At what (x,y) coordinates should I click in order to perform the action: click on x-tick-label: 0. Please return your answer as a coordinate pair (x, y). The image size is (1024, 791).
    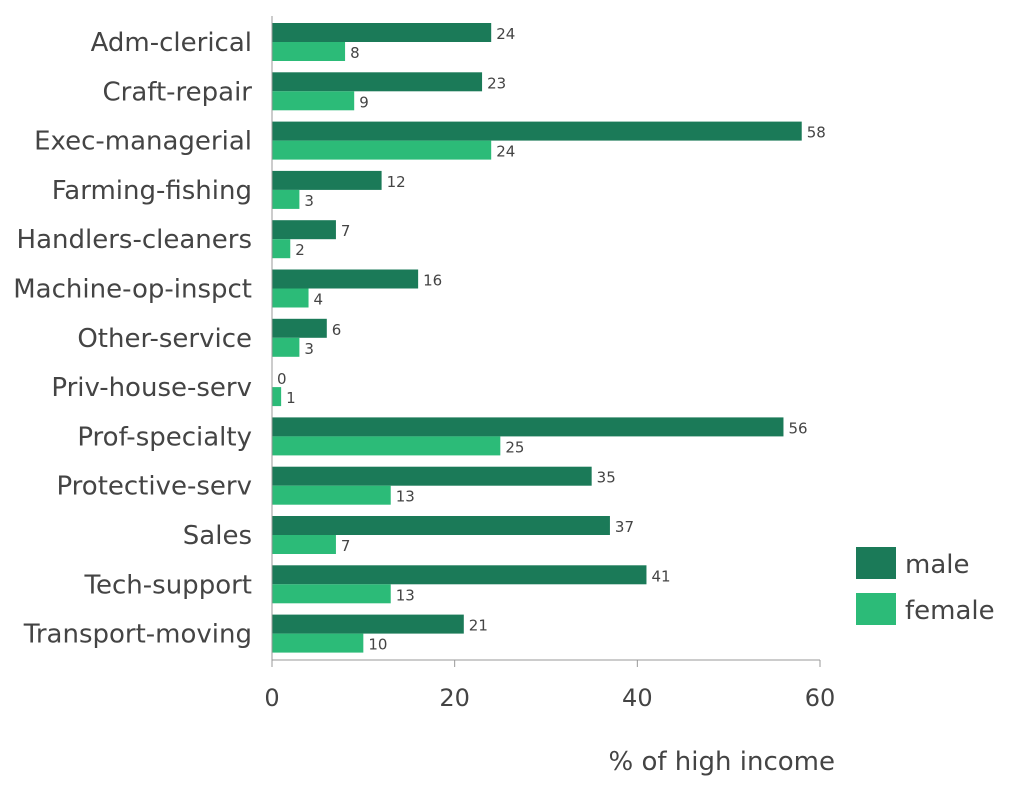
    Looking at the image, I should click on (271, 698).